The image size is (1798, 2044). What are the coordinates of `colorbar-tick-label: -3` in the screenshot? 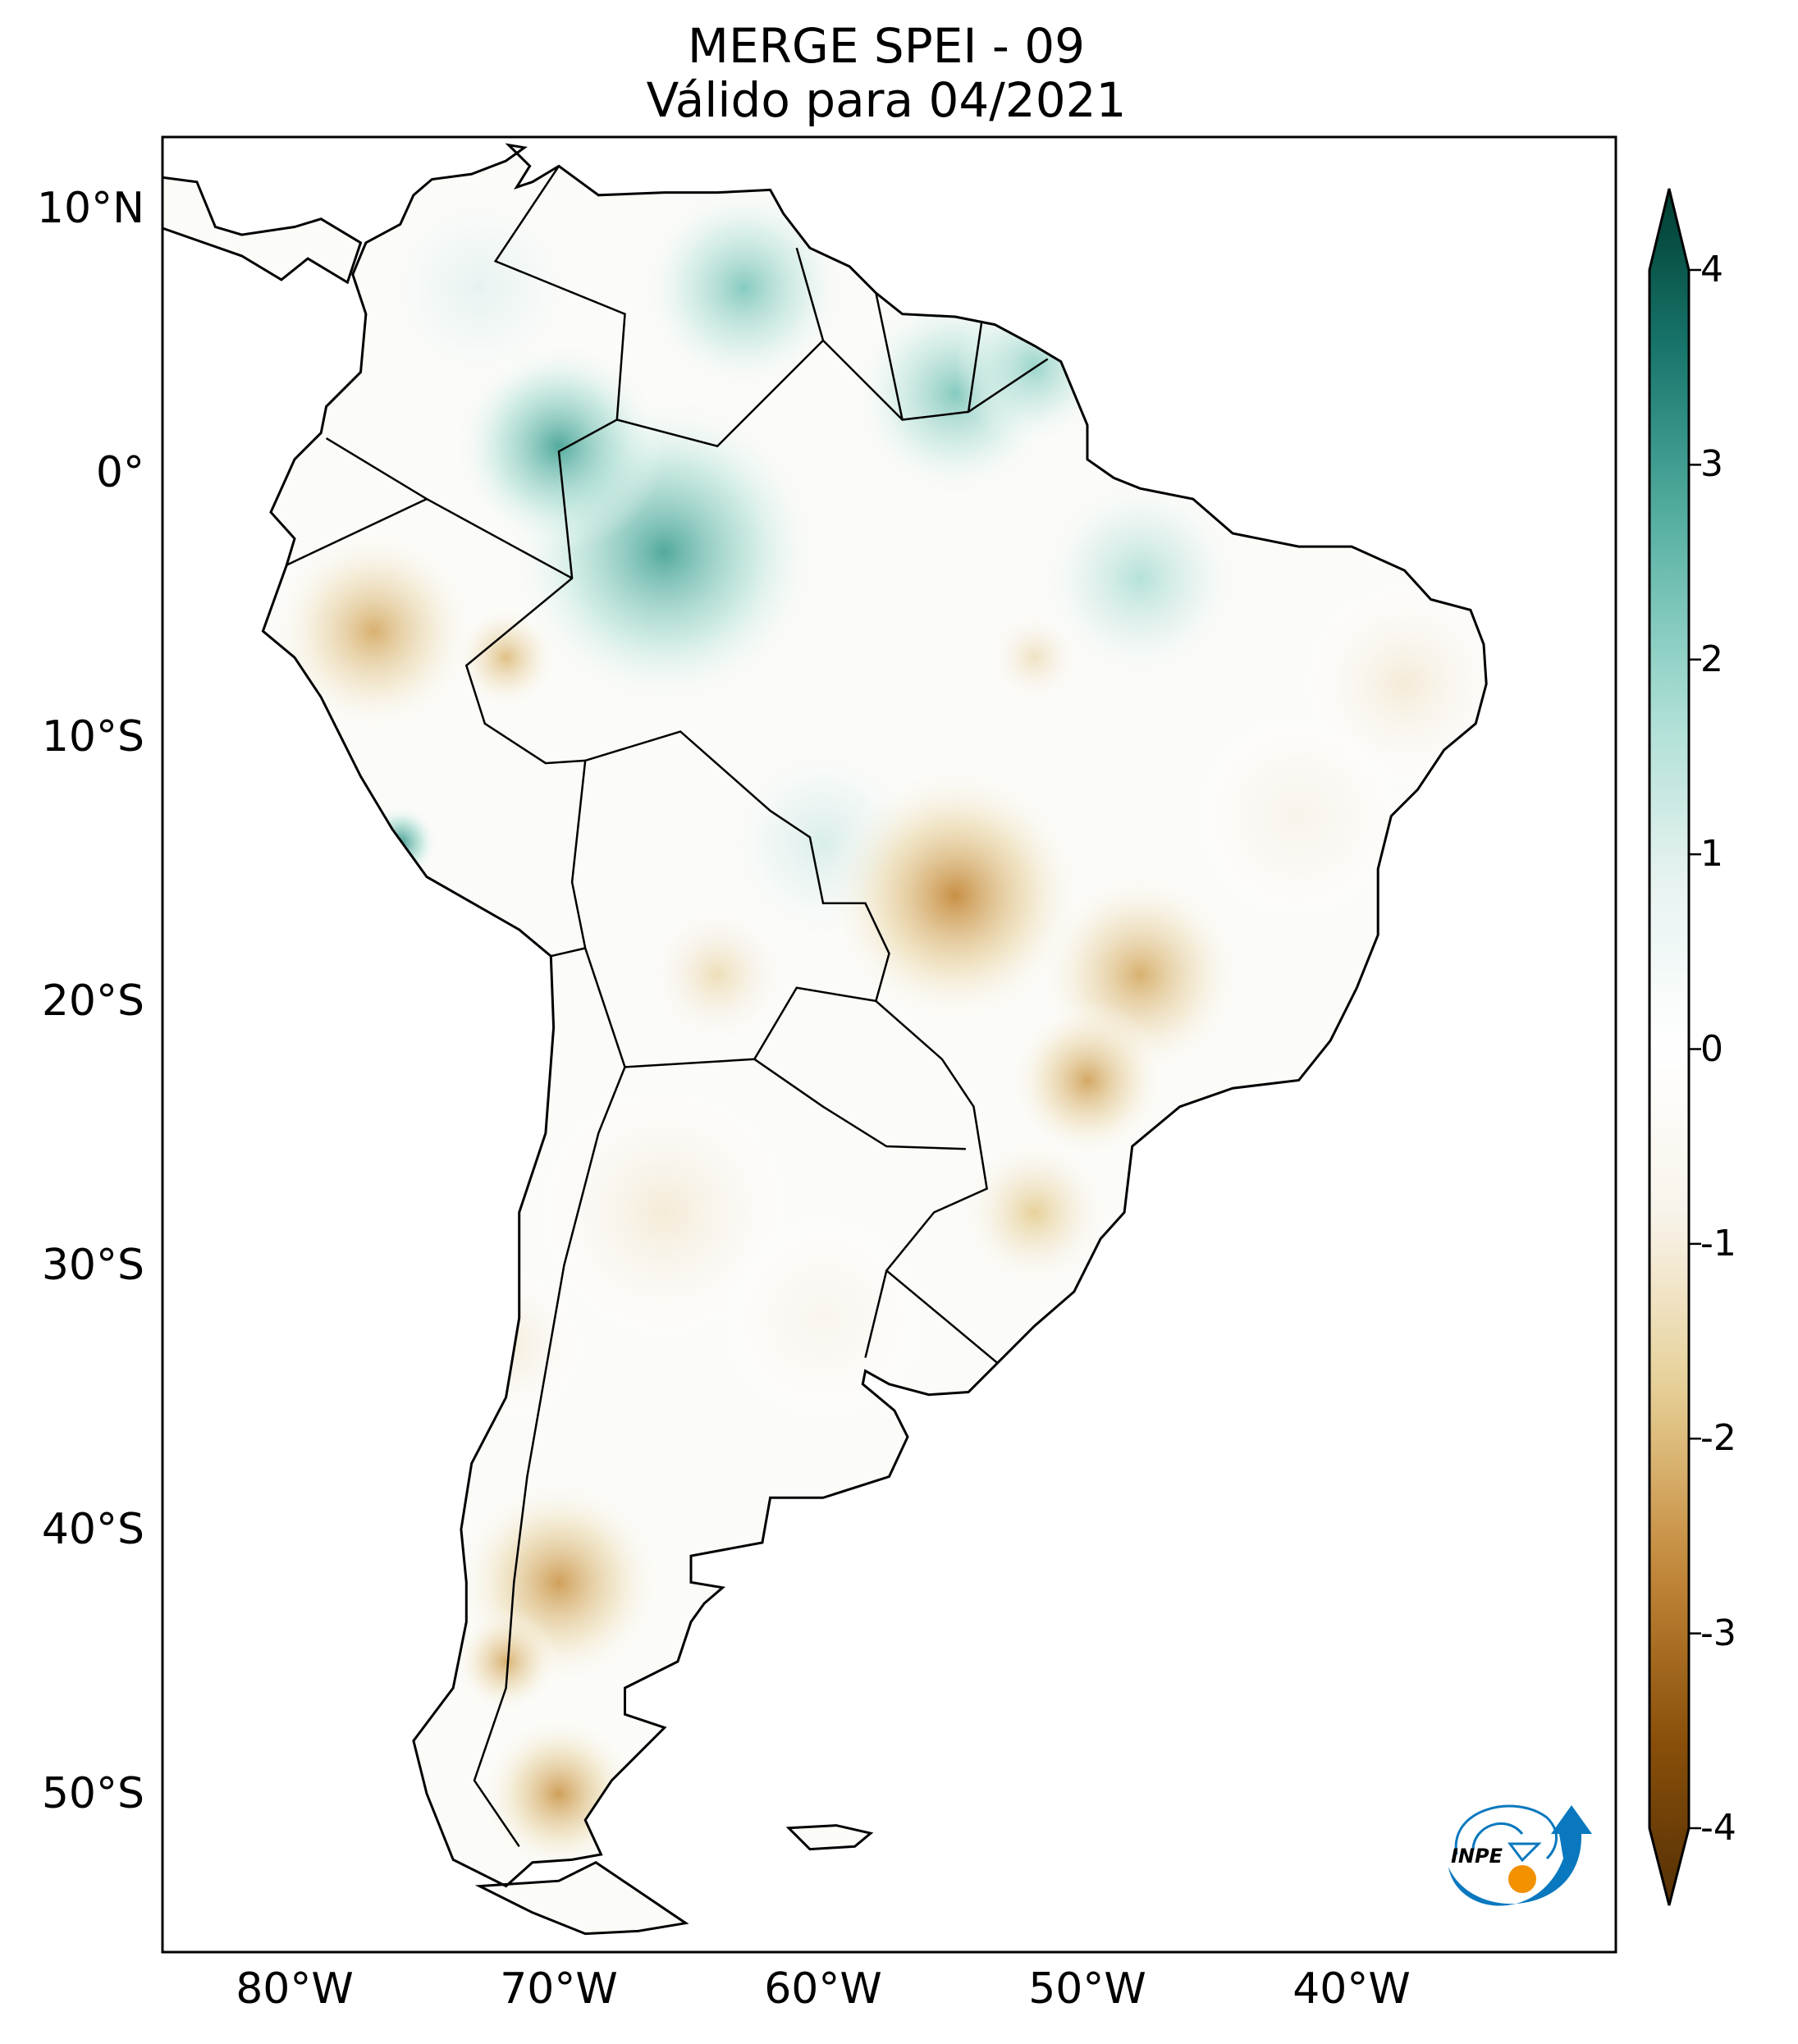 It's located at (1718, 1633).